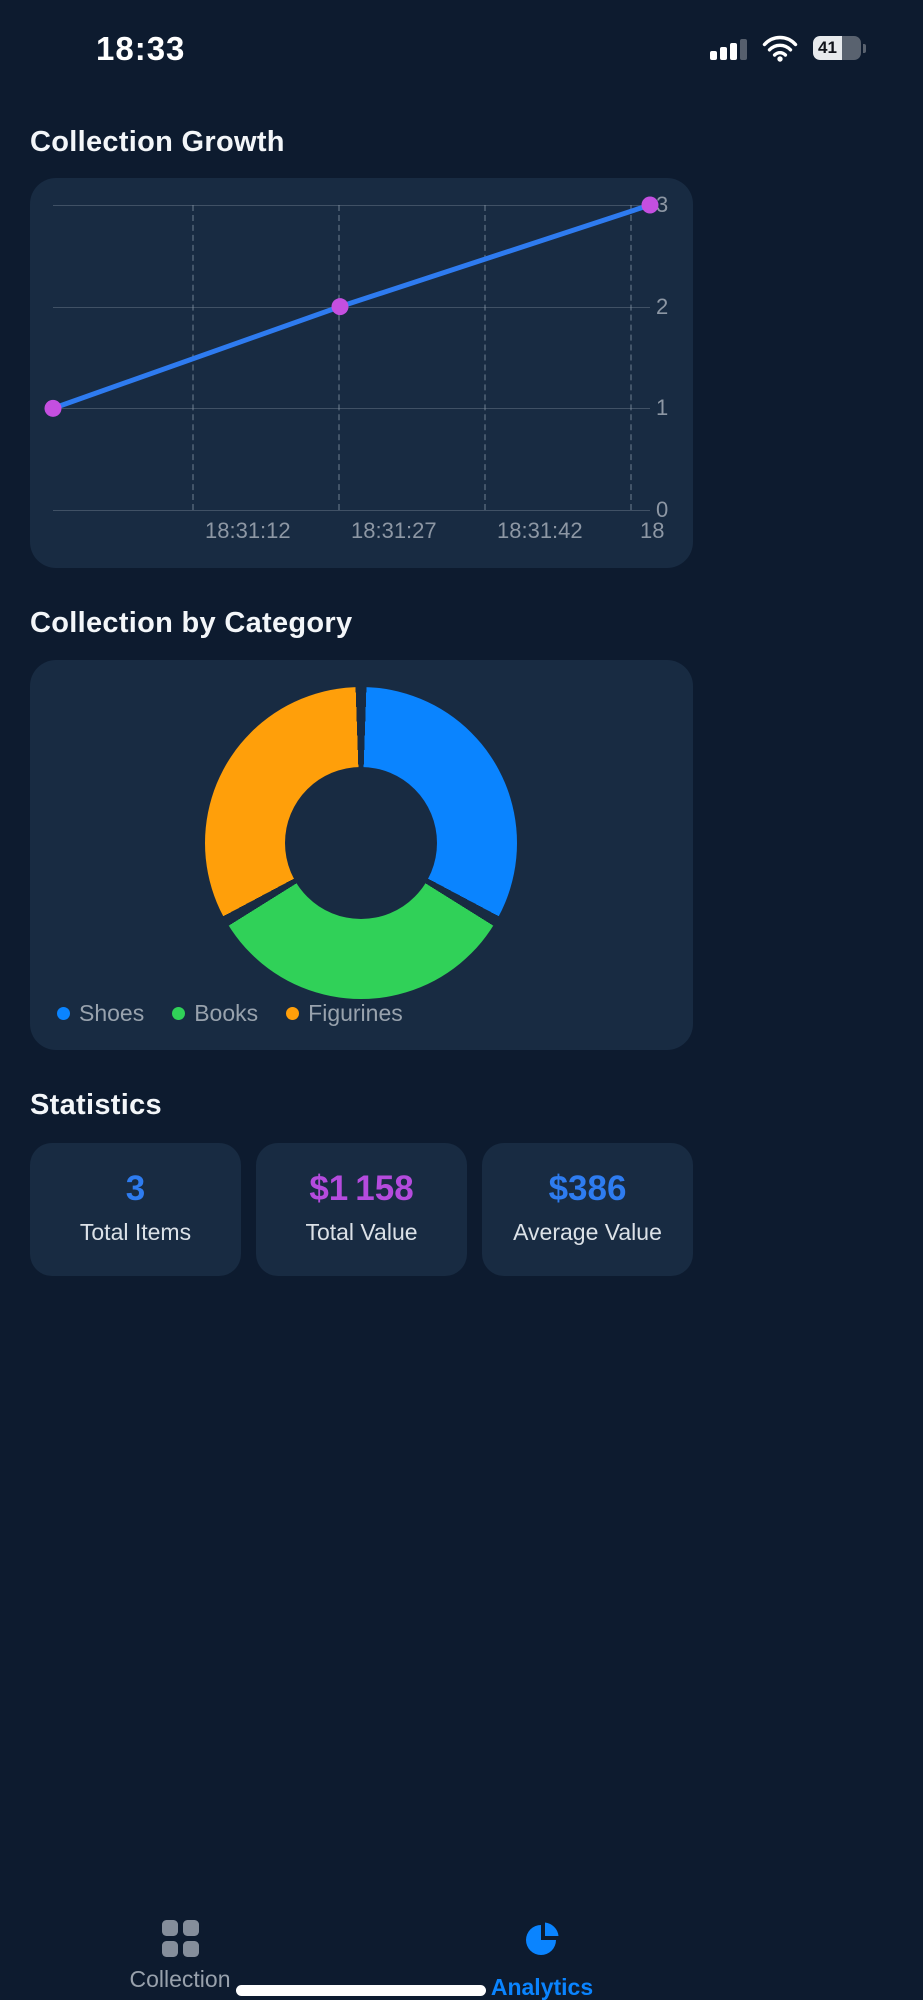 The width and height of the screenshot is (923, 2000). What do you see at coordinates (355, 1013) in the screenshot?
I see `legend-label: Figurines` at bounding box center [355, 1013].